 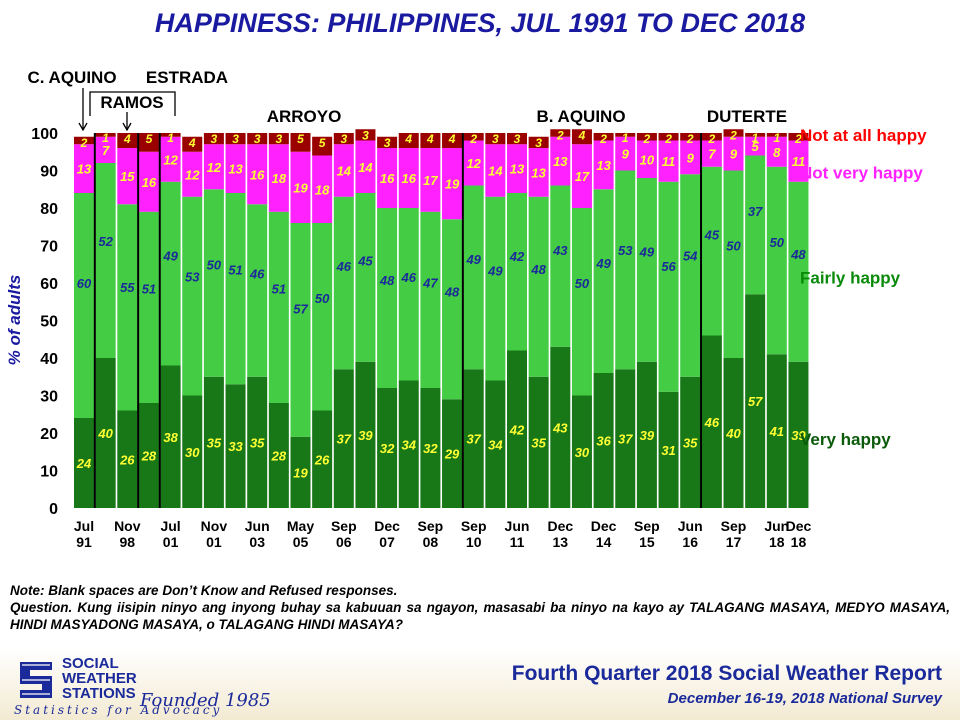 What do you see at coordinates (214, 542) in the screenshot?
I see `x-tick-label: 01` at bounding box center [214, 542].